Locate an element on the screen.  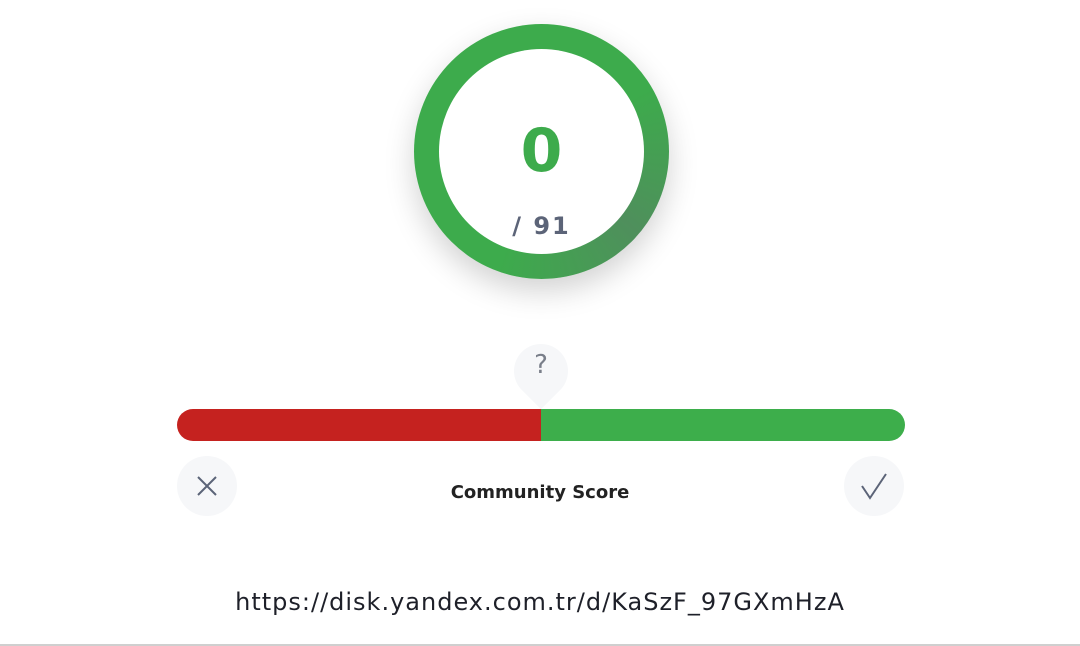
detection-score-ring: 0 / 91 is located at coordinates (541, 151).